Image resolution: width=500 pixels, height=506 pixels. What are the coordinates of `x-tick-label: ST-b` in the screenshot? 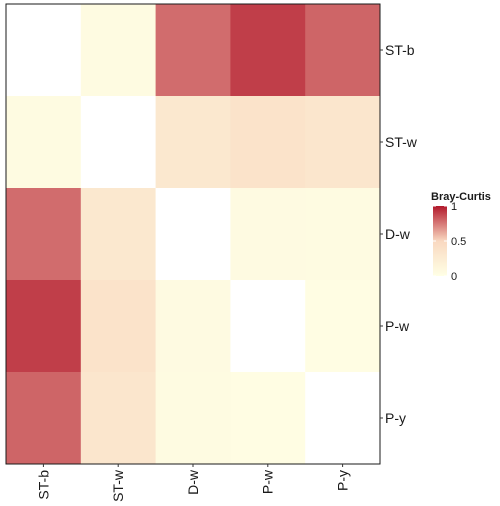 It's located at (43, 485).